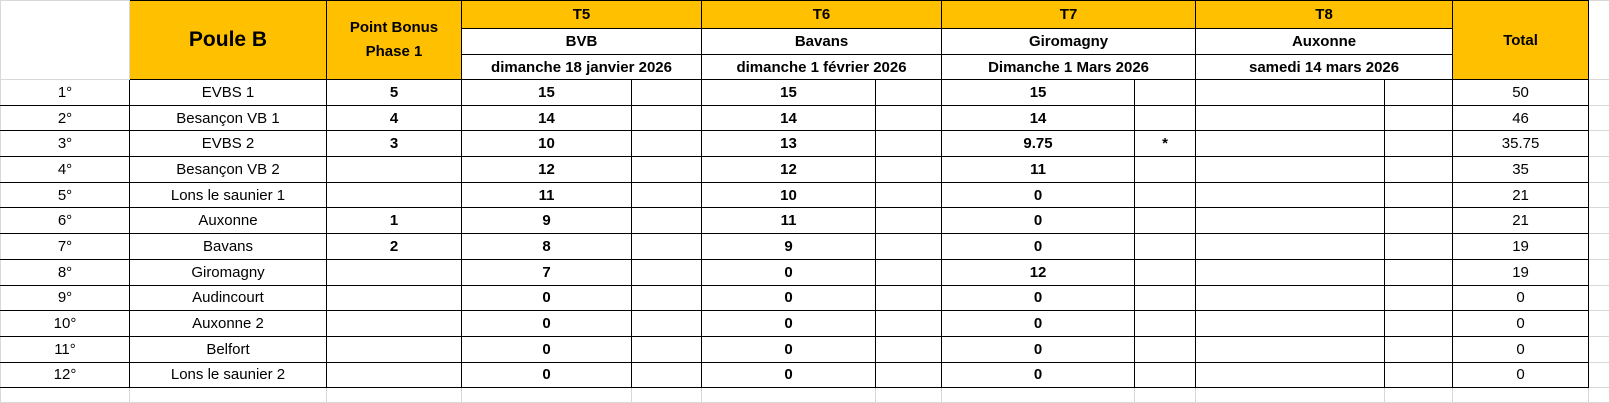 This screenshot has width=1609, height=403. What do you see at coordinates (394, 93) in the screenshot?
I see `bonus-points: 5` at bounding box center [394, 93].